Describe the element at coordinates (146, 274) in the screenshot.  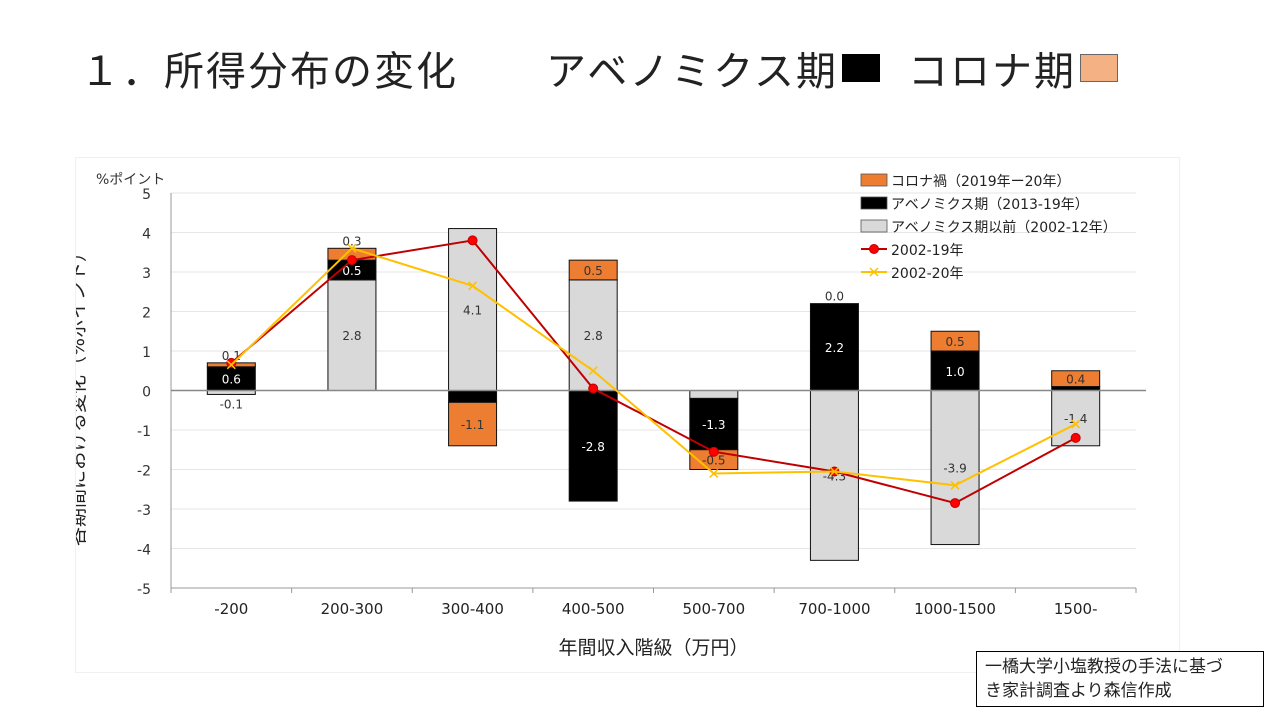
I see `y-tick-label: 3` at that location.